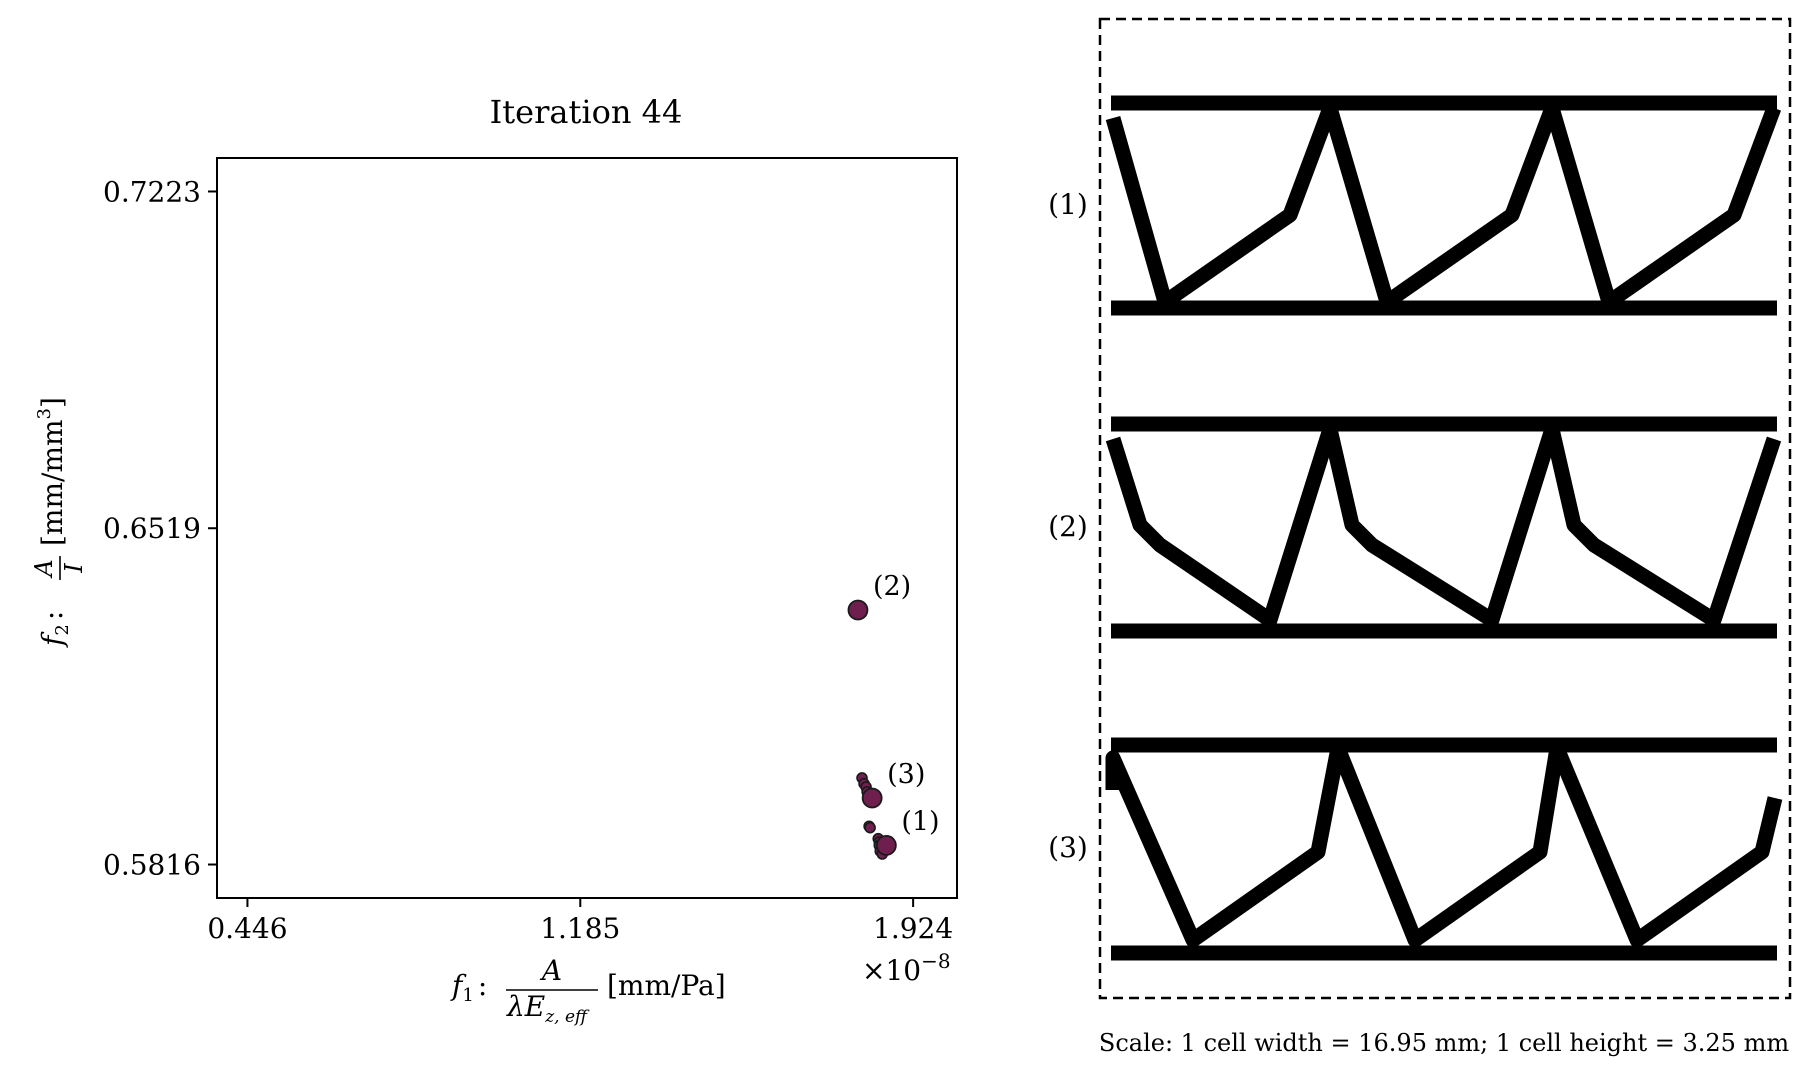  I want to click on x-axis-label: f1: A λEz, eff [mm/Pa], so click(588, 990).